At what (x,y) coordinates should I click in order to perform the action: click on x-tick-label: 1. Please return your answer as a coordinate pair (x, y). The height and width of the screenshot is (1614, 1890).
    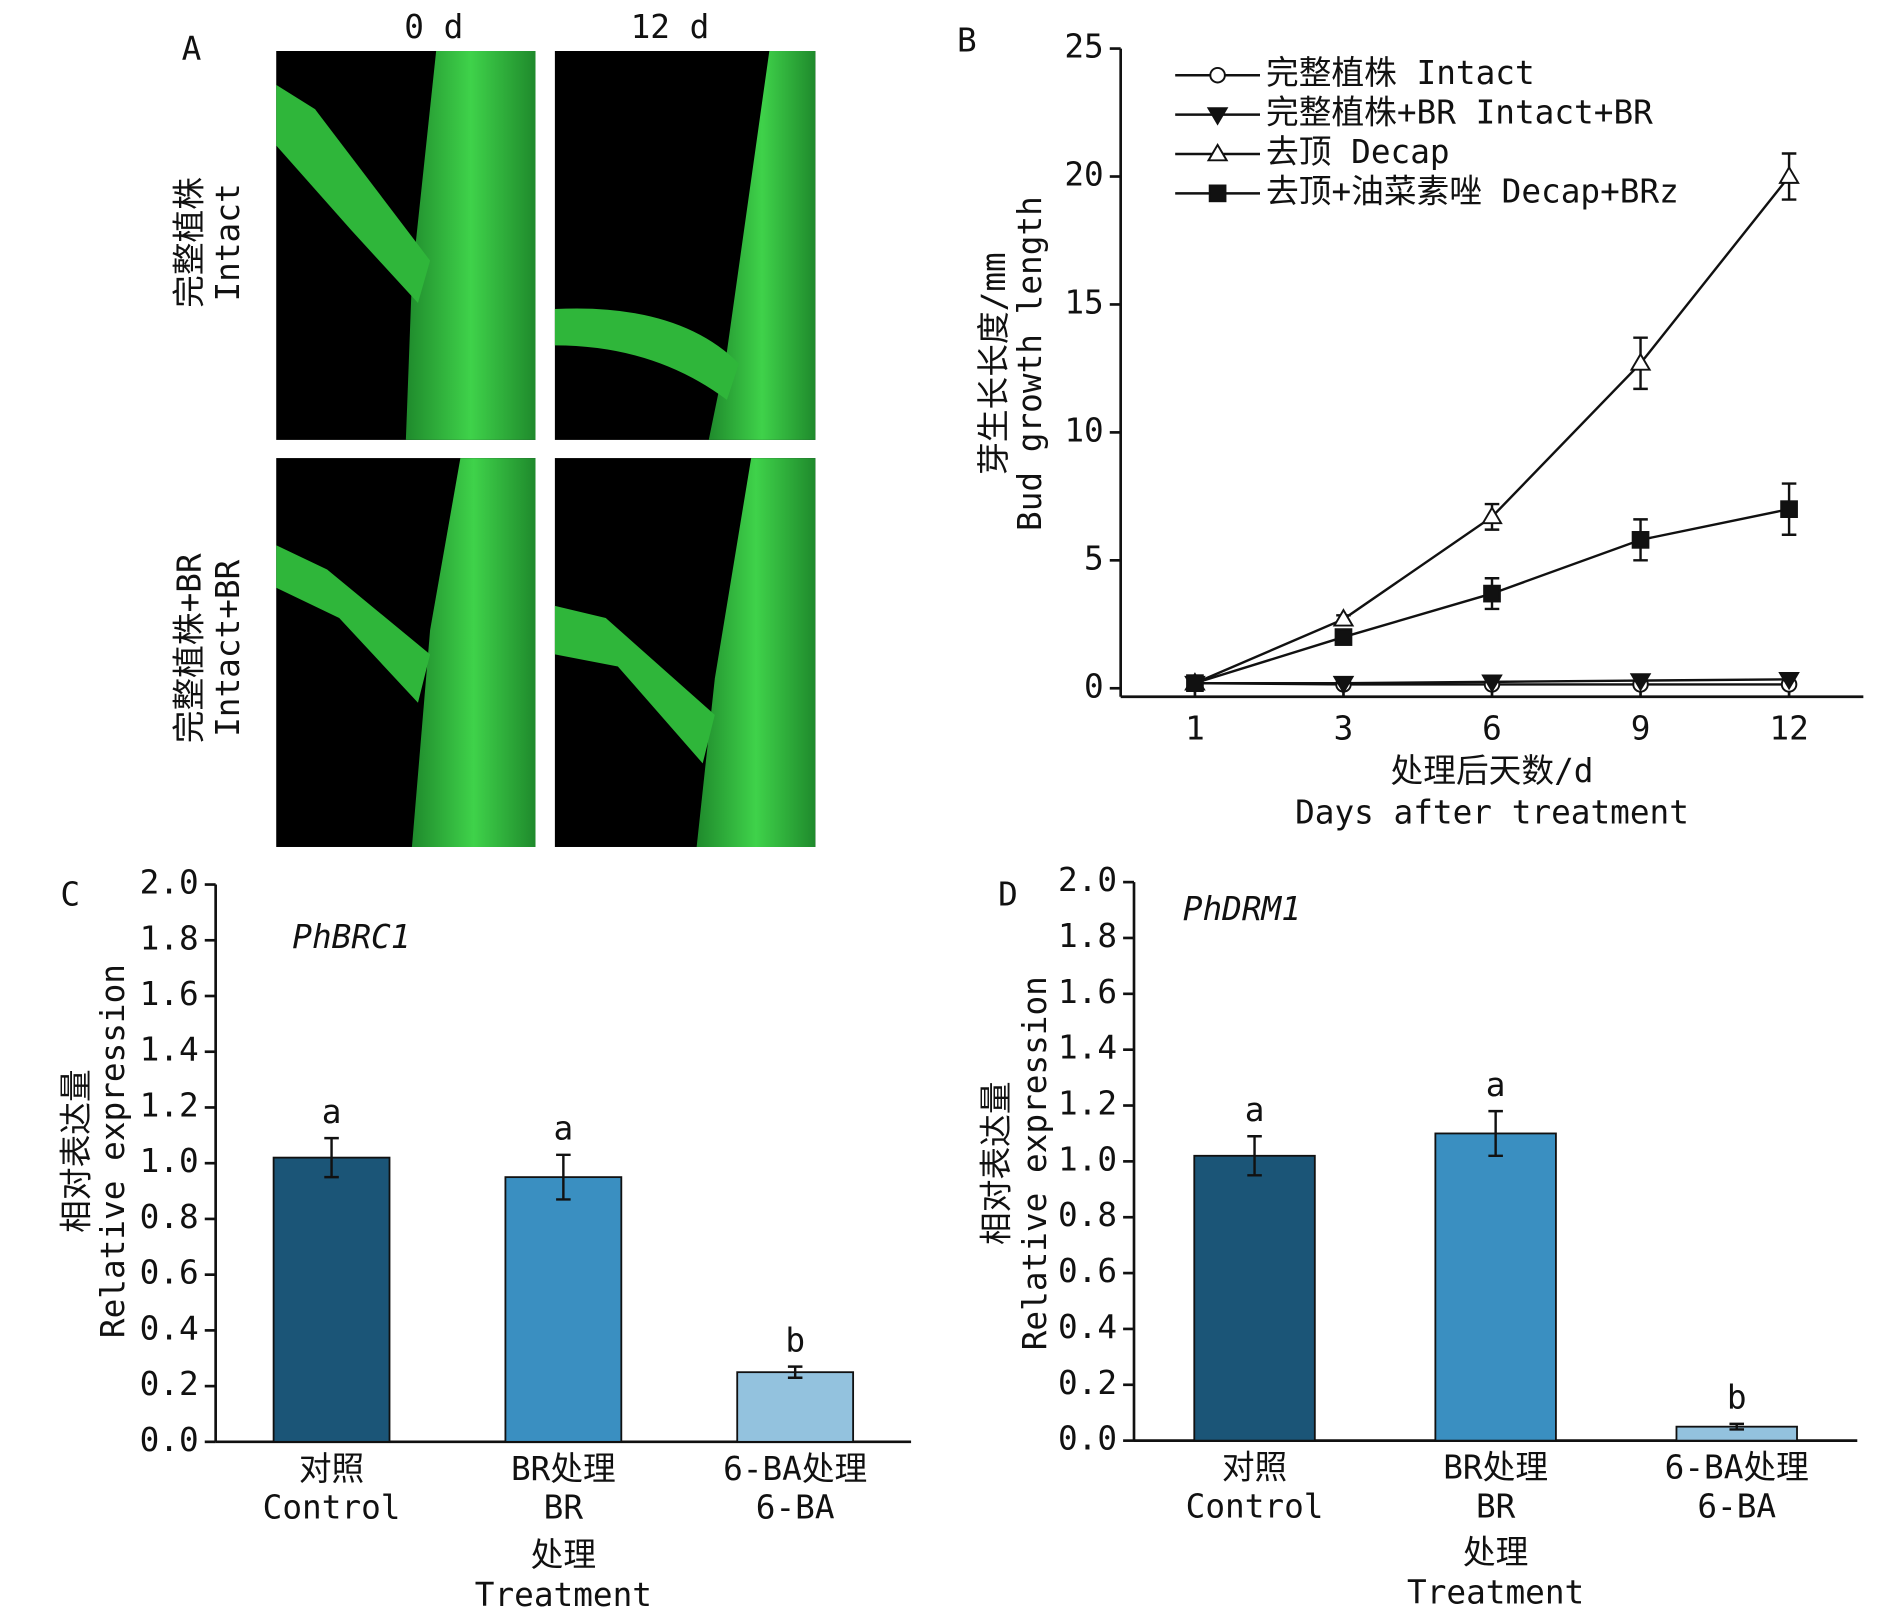
    Looking at the image, I should click on (1195, 729).